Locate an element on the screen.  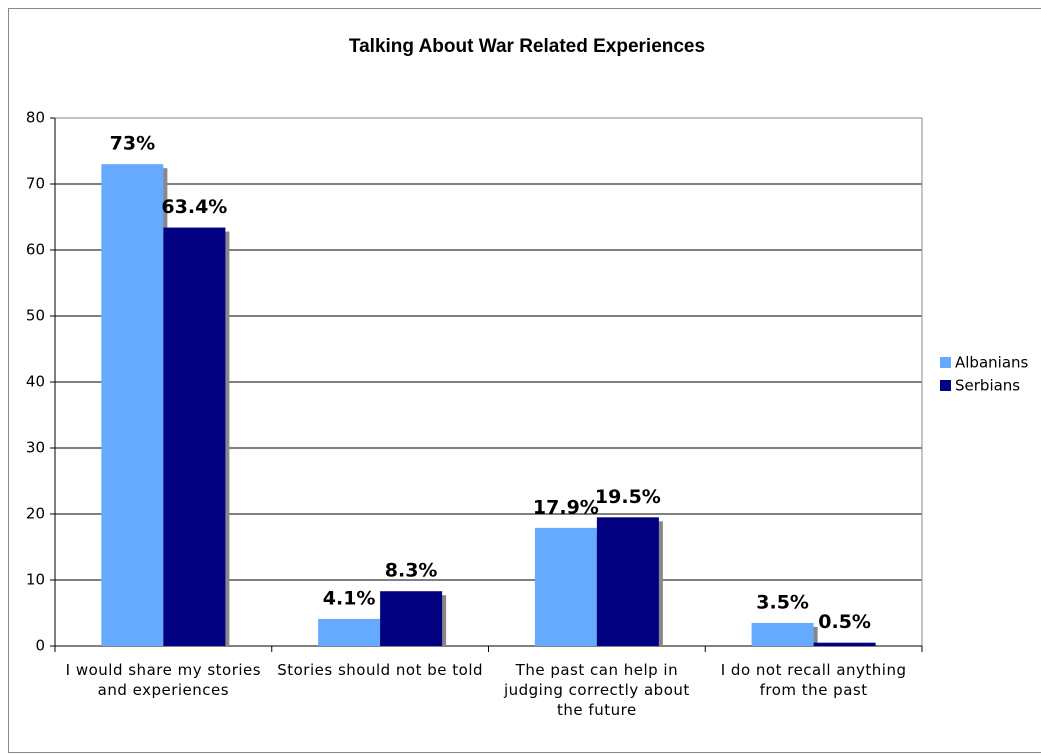
data-label: 4.1% is located at coordinates (349, 598).